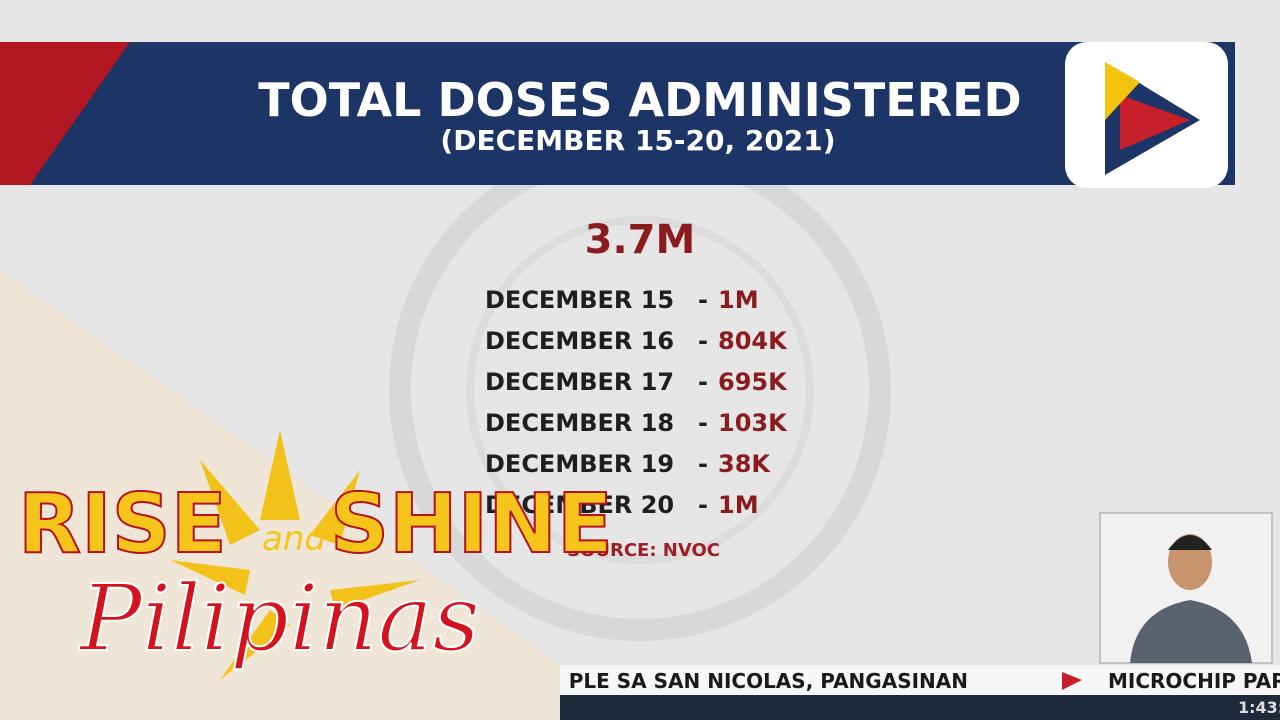 The image size is (1280, 720). What do you see at coordinates (579, 464) in the screenshot?
I see `row-date: DECEMBER 19` at bounding box center [579, 464].